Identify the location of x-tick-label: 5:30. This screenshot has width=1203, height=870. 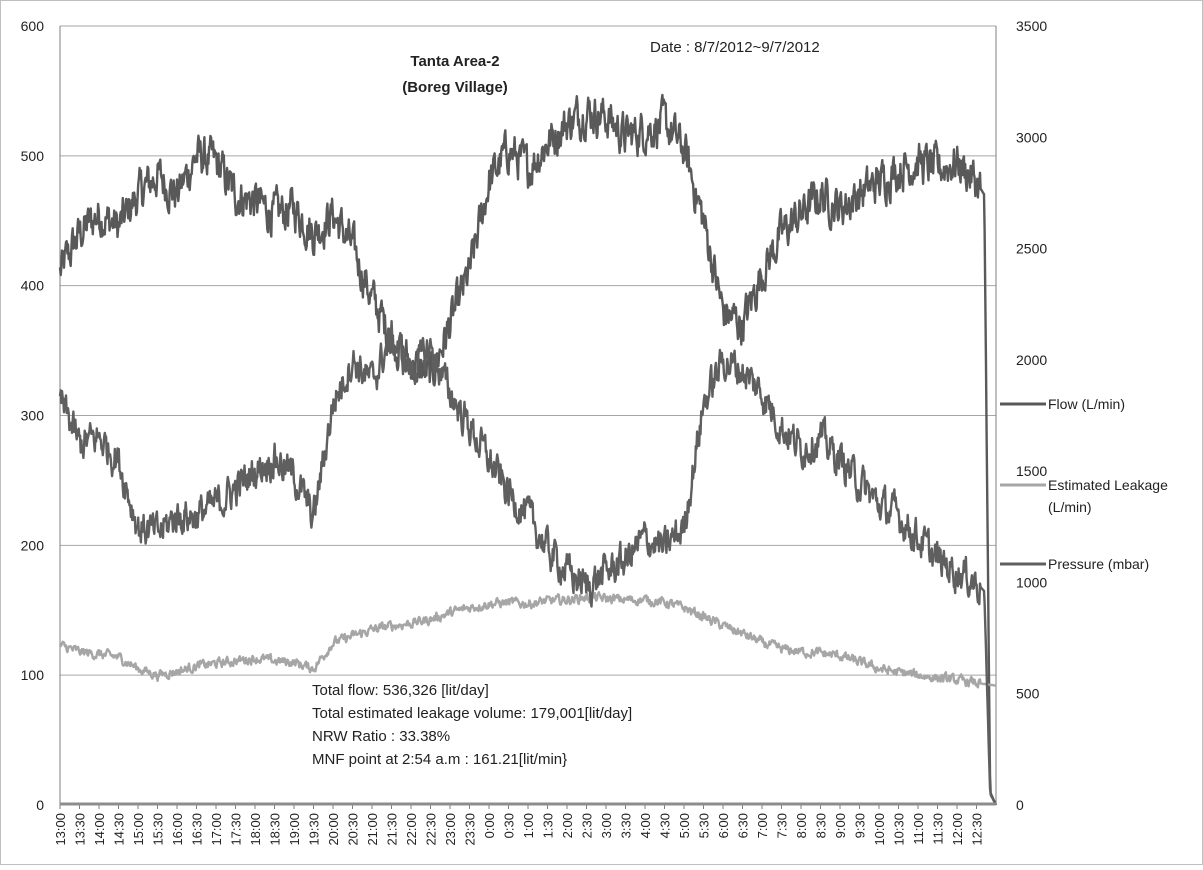
(704, 825).